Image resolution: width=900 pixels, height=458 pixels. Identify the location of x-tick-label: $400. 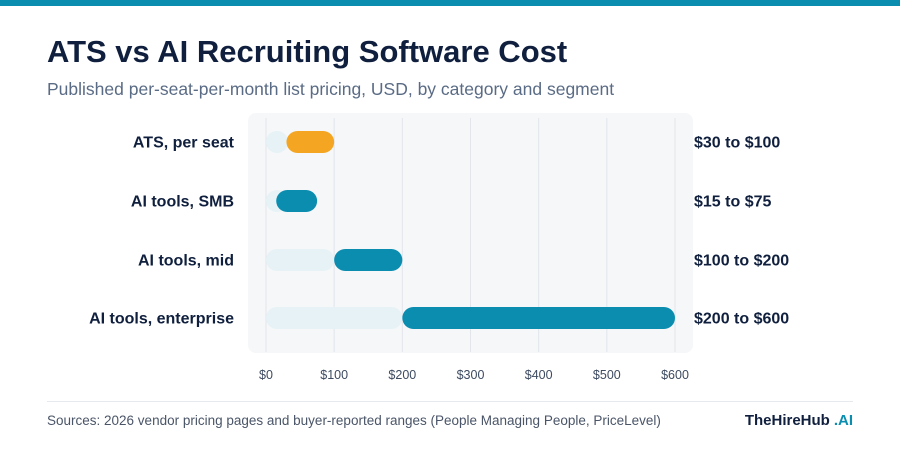
(539, 375).